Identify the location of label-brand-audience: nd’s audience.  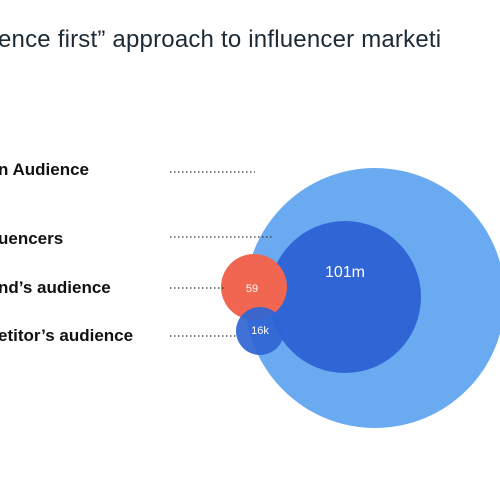
(55, 287).